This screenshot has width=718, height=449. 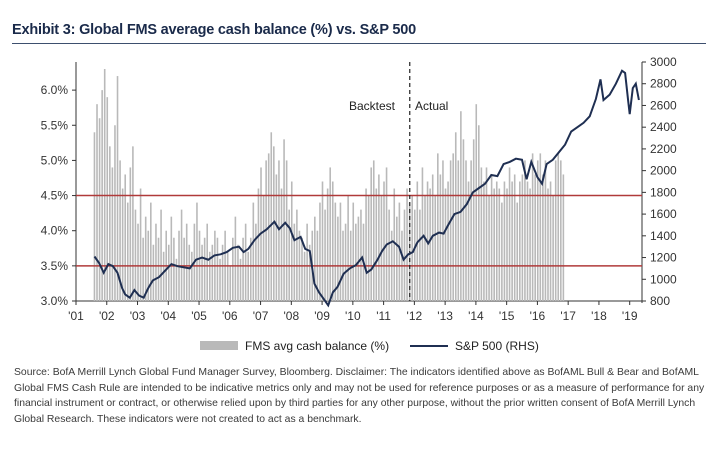 I want to click on legend: FMS avg cash balance (%) S&P 500 (RHS), so click(x=369, y=346).